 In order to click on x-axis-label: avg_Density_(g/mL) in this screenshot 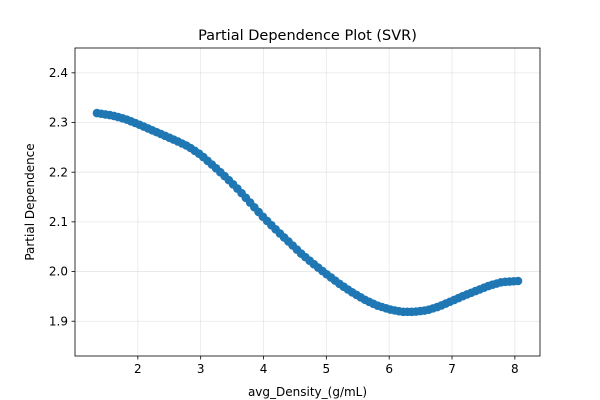, I will do `click(307, 392)`.